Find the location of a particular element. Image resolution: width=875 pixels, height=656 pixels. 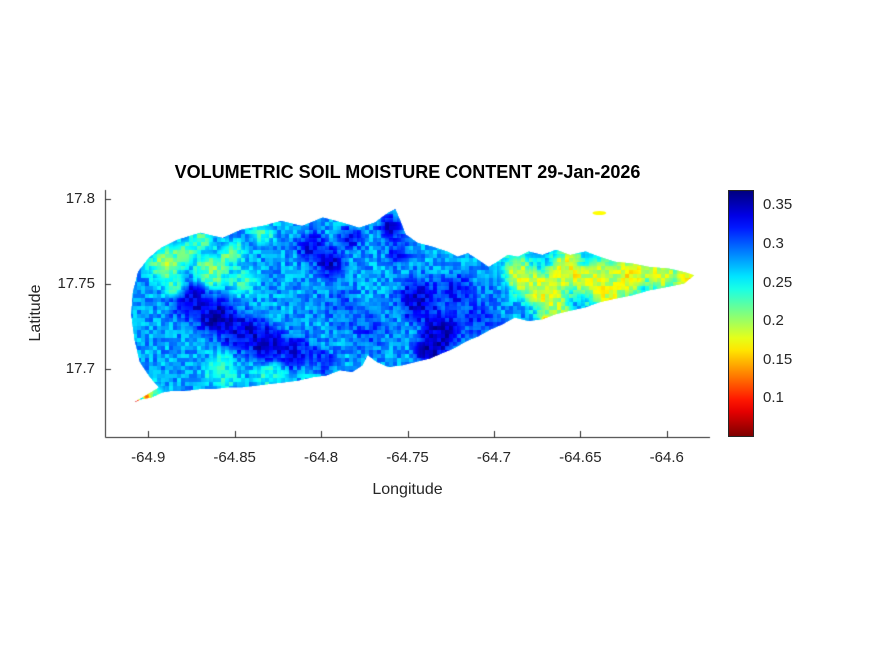

x-tick-label: -64.65 is located at coordinates (580, 457).